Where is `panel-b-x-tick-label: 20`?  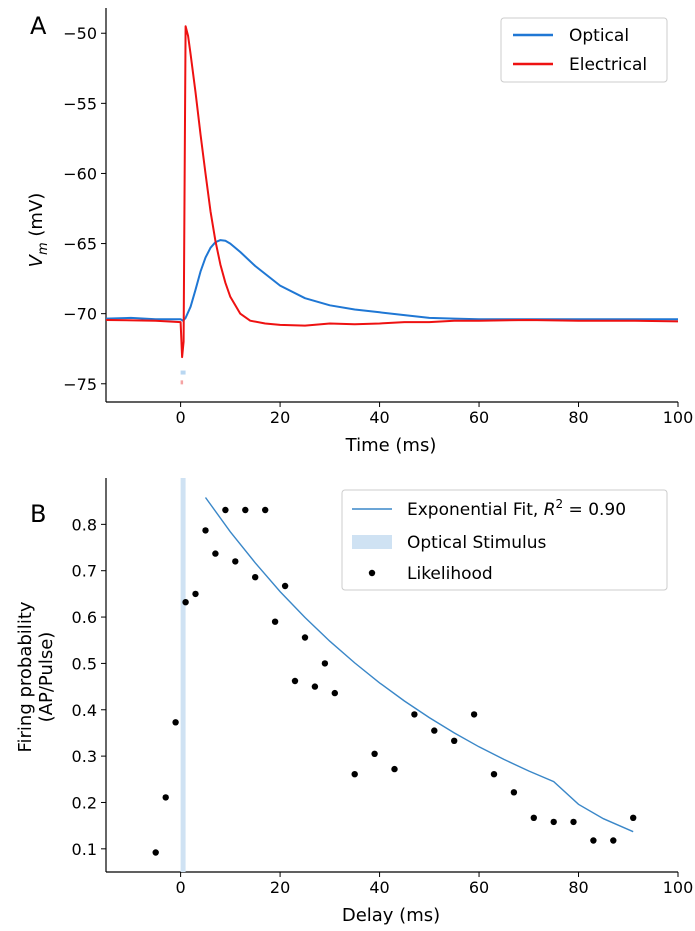 panel-b-x-tick-label: 20 is located at coordinates (280, 887).